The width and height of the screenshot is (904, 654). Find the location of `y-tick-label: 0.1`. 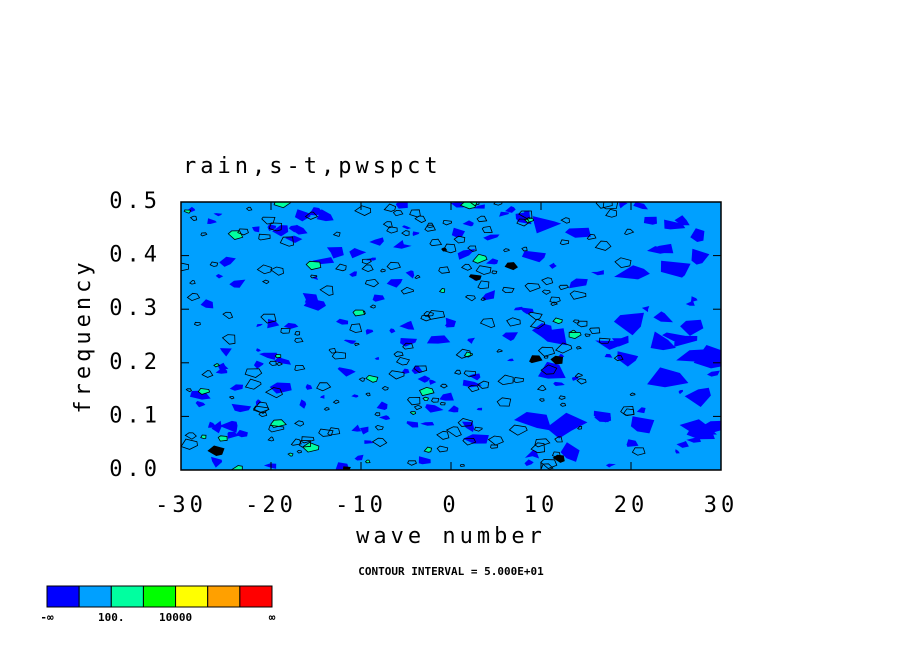

y-tick-label: 0.1 is located at coordinates (135, 415).